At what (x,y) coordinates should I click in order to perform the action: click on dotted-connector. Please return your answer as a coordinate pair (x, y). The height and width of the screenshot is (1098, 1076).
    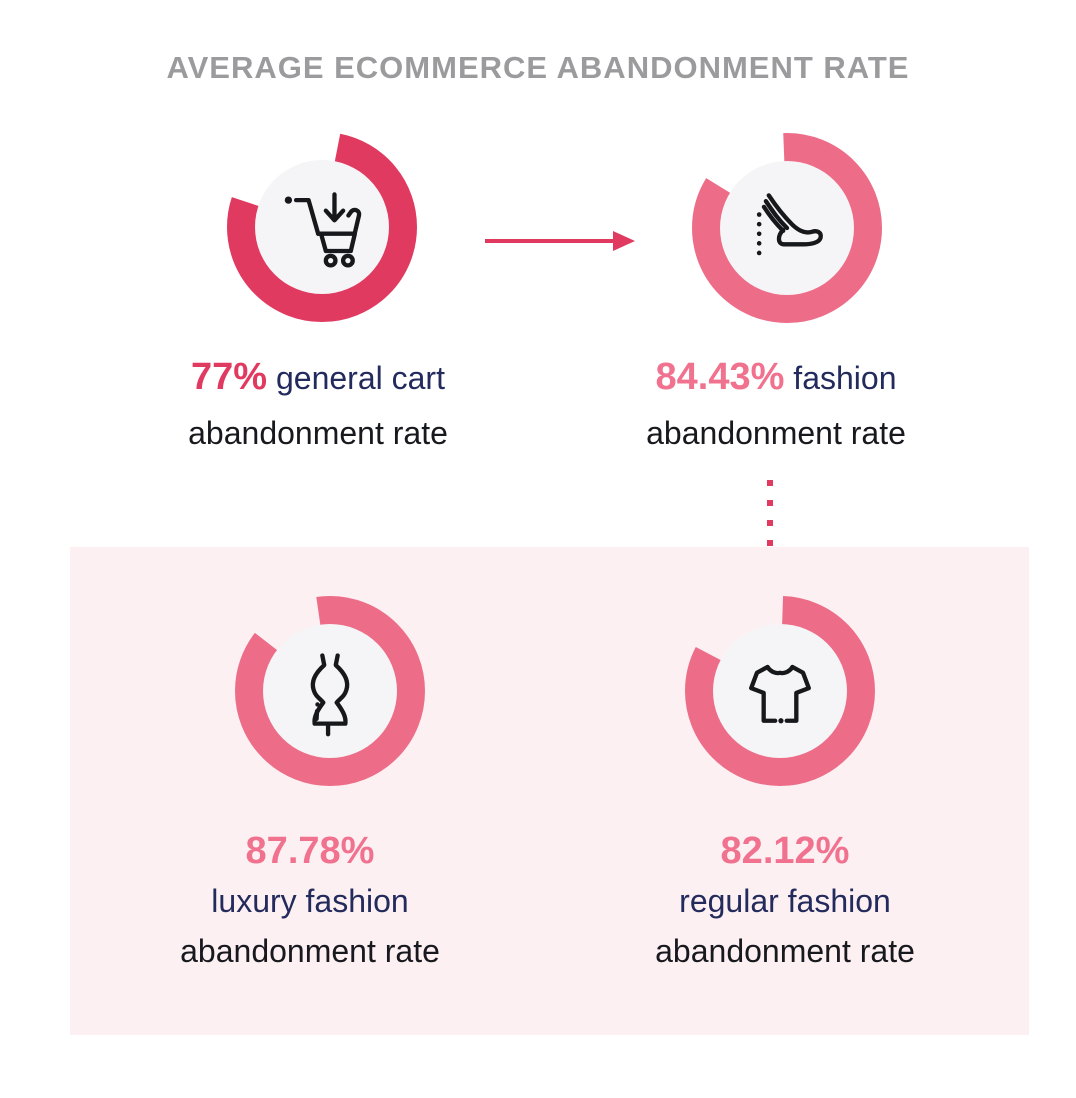
    Looking at the image, I should click on (770, 513).